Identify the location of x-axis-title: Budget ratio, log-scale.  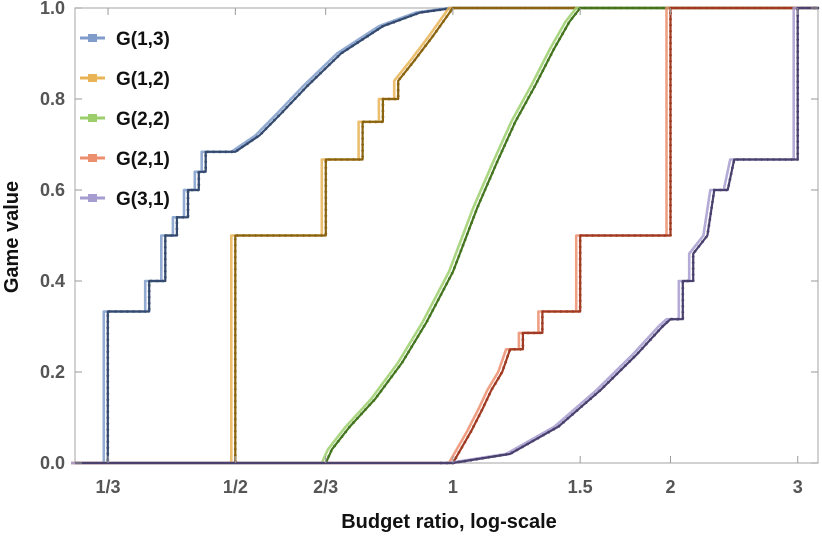
(449, 522).